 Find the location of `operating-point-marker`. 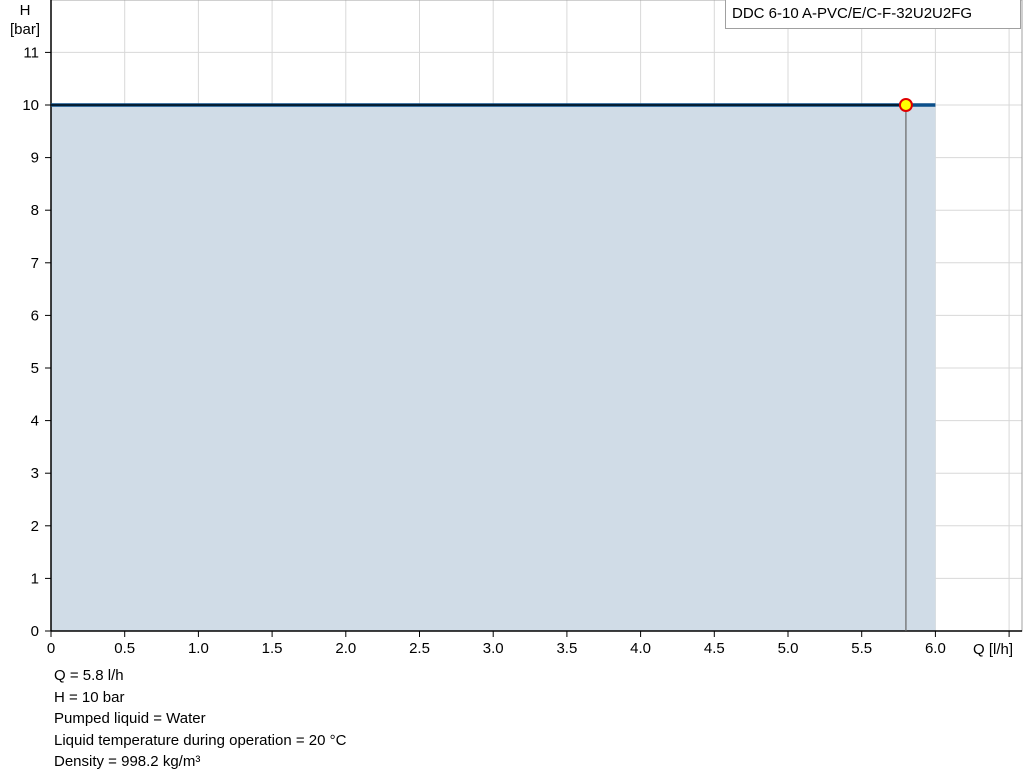

operating-point-marker is located at coordinates (905, 105).